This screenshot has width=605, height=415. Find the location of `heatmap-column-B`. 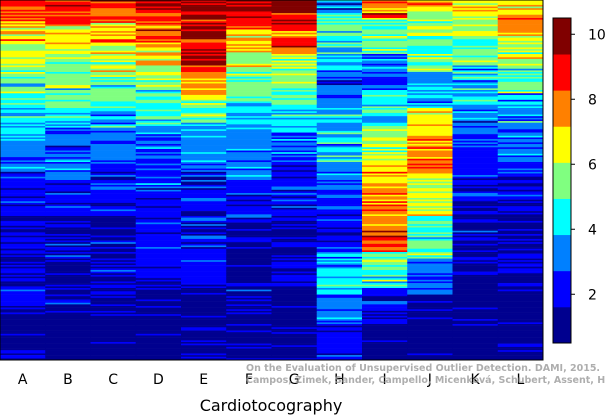

heatmap-column-B is located at coordinates (68, 180).